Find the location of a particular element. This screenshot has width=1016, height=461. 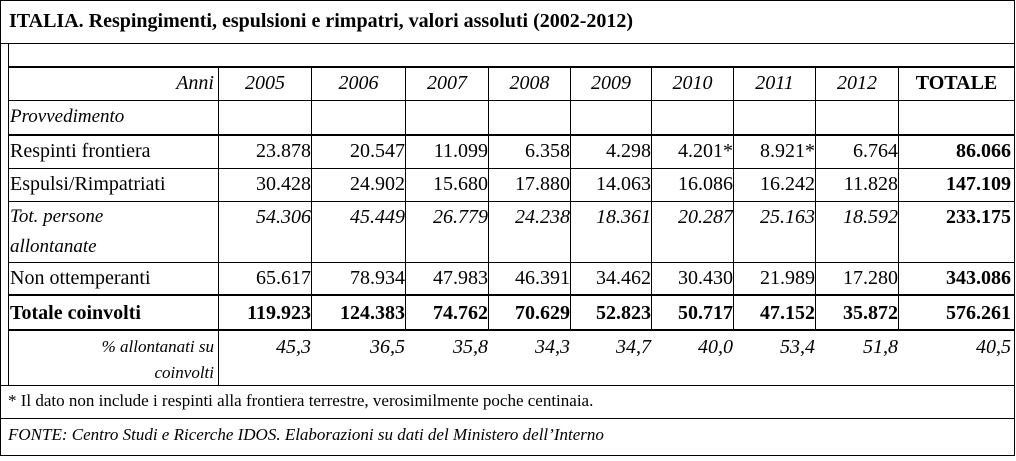

table-cell: 30.428 is located at coordinates (283, 184).